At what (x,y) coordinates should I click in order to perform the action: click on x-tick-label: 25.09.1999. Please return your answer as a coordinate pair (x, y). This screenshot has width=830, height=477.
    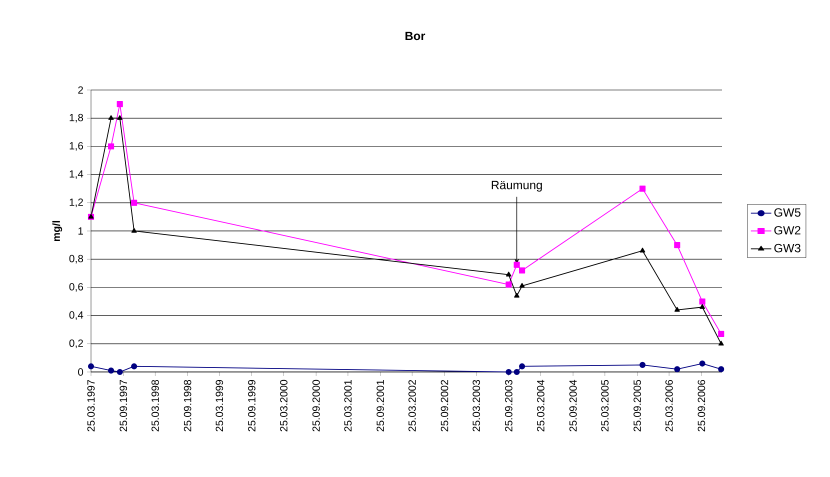
    Looking at the image, I should click on (252, 406).